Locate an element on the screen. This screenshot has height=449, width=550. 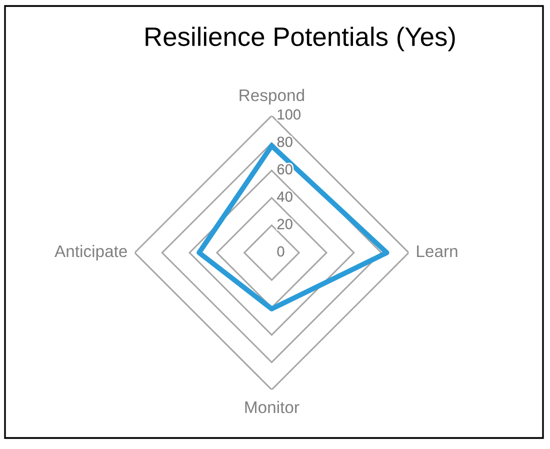
spoke-label: Anticipate is located at coordinates (90, 252).